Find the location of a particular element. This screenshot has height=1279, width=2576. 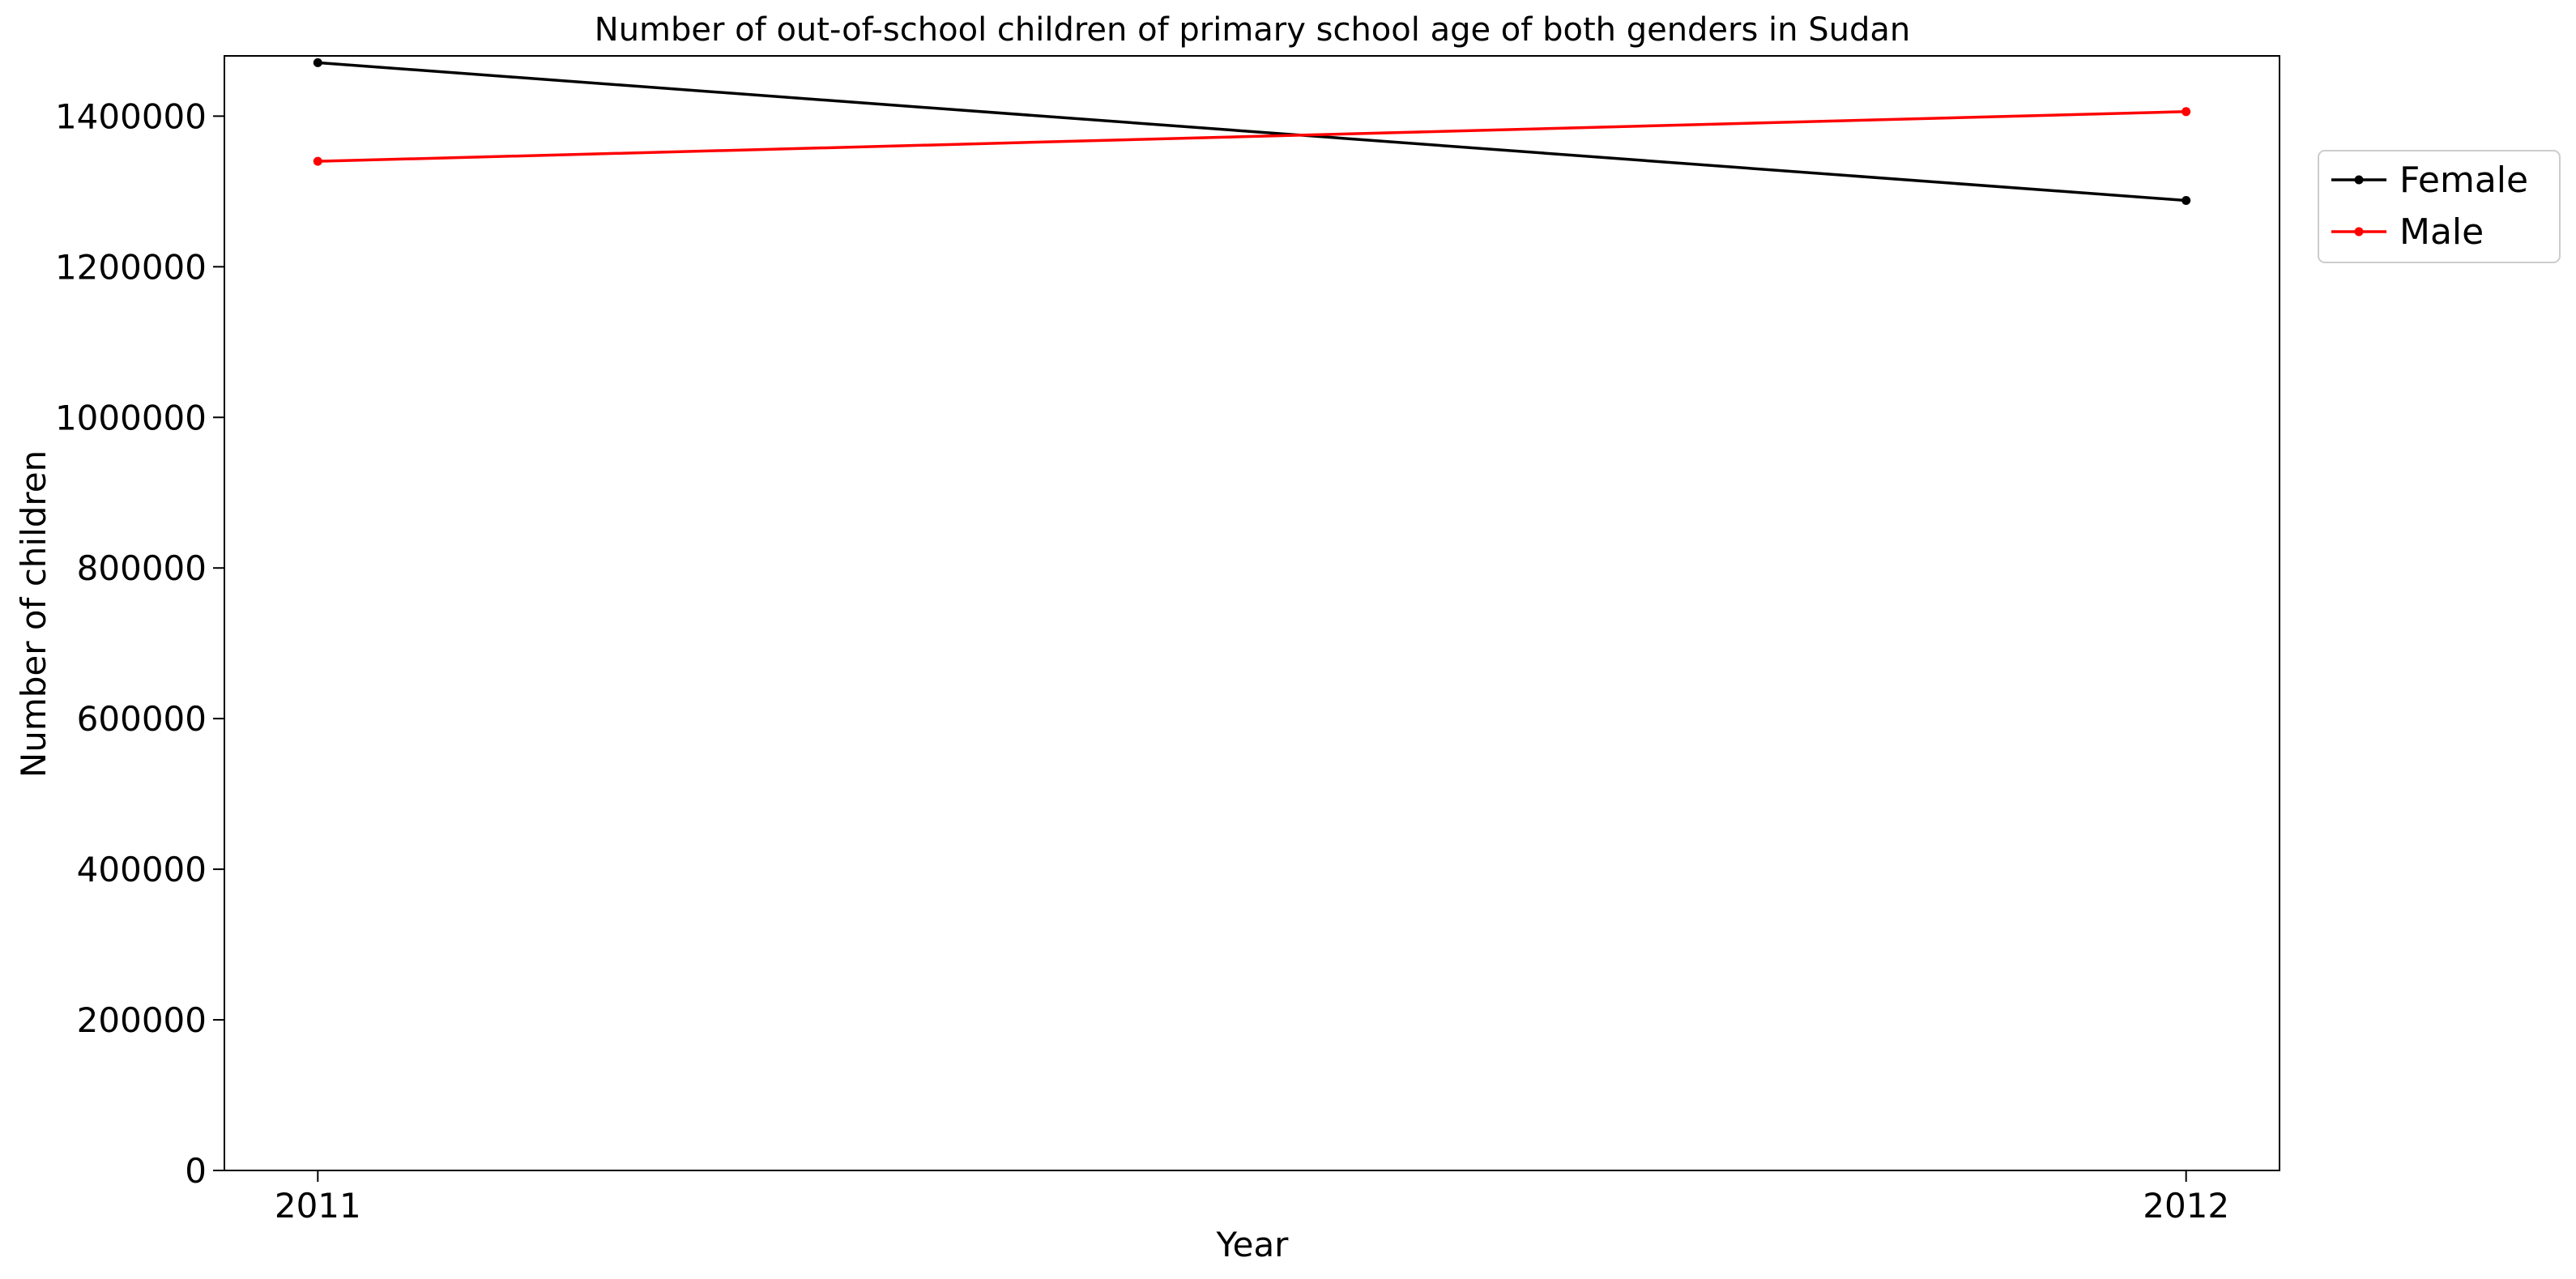

y-tick-label: 0 is located at coordinates (196, 1171).